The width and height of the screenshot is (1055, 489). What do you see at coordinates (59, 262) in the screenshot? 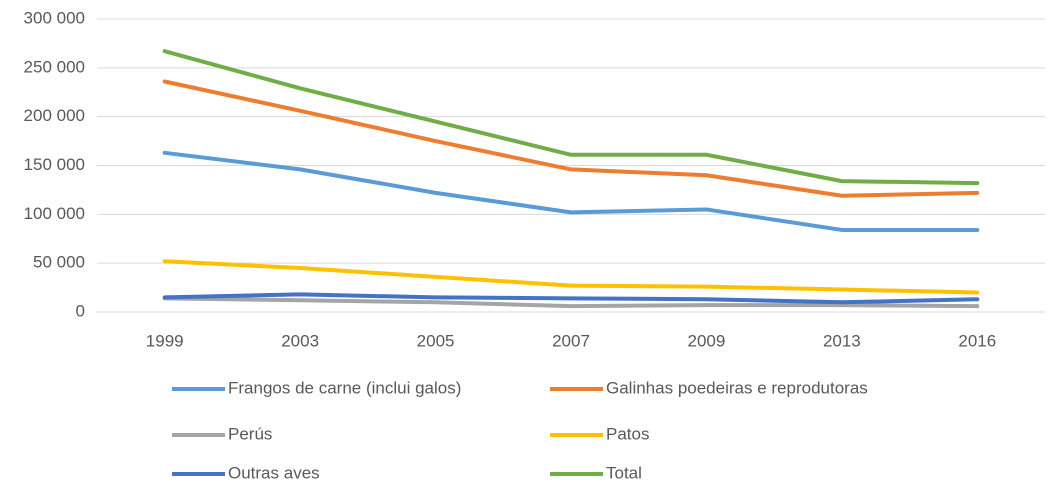
I see `y-tick-label: 50 000` at bounding box center [59, 262].